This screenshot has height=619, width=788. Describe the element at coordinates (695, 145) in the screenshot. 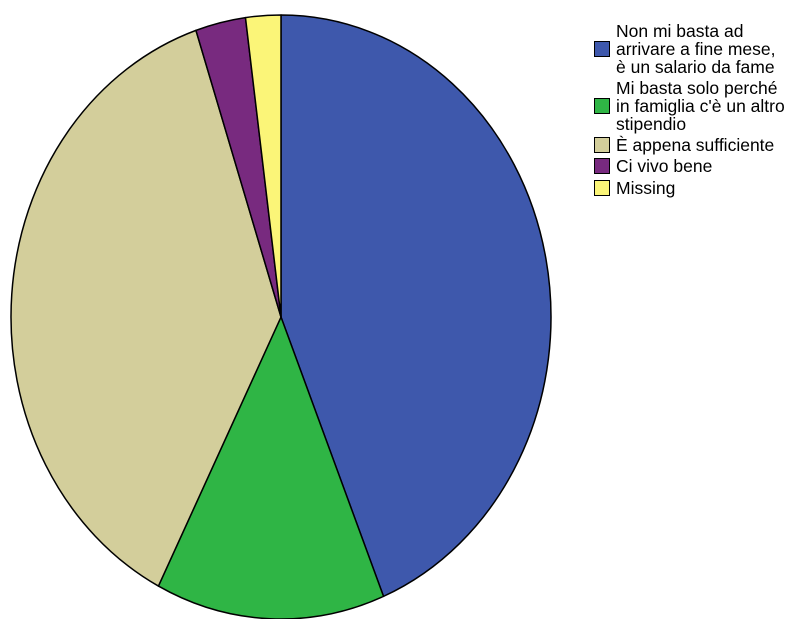

I see `legend-label: È appena sufficiente` at that location.